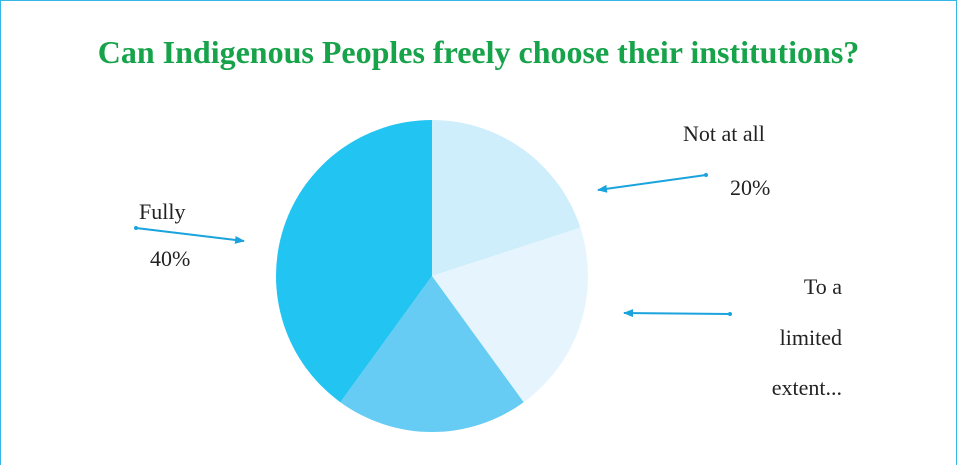 This screenshot has height=465, width=957. Describe the element at coordinates (677, 313) in the screenshot. I see `arrow-limited` at that location.